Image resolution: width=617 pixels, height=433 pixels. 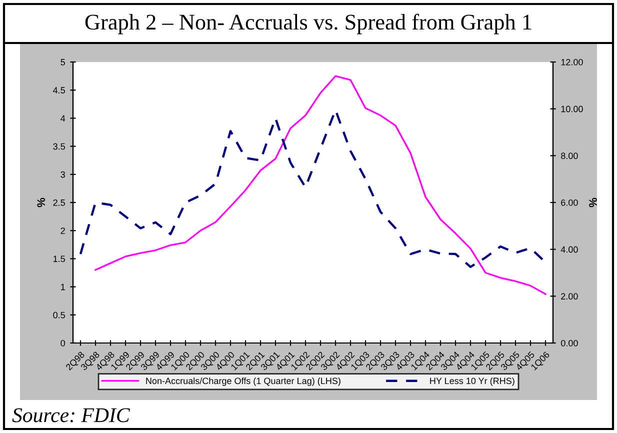 What do you see at coordinates (62, 62) in the screenshot?
I see `y-tick-label: 5` at bounding box center [62, 62].